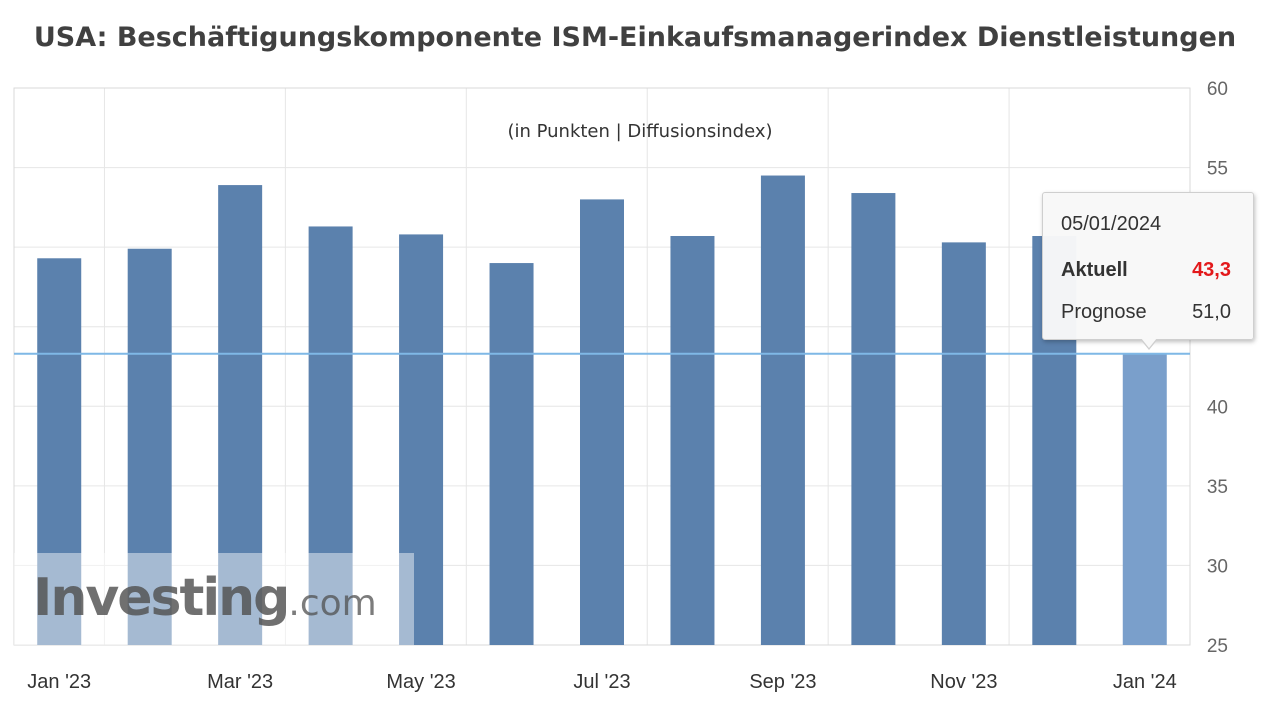 This screenshot has height=720, width=1280. Describe the element at coordinates (1148, 266) in the screenshot. I see `data-tooltip: 05/01/2024 Aktuell 43,3 Prognose 51,0` at that location.